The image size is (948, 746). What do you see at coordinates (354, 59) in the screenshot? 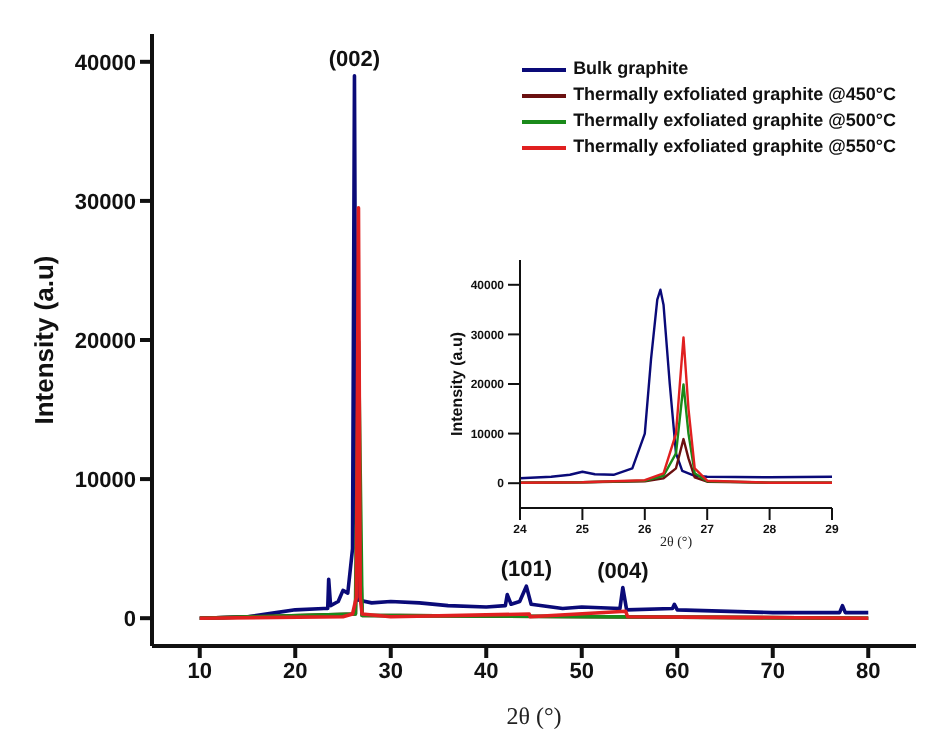
I see `annotation: (002)` at bounding box center [354, 59].